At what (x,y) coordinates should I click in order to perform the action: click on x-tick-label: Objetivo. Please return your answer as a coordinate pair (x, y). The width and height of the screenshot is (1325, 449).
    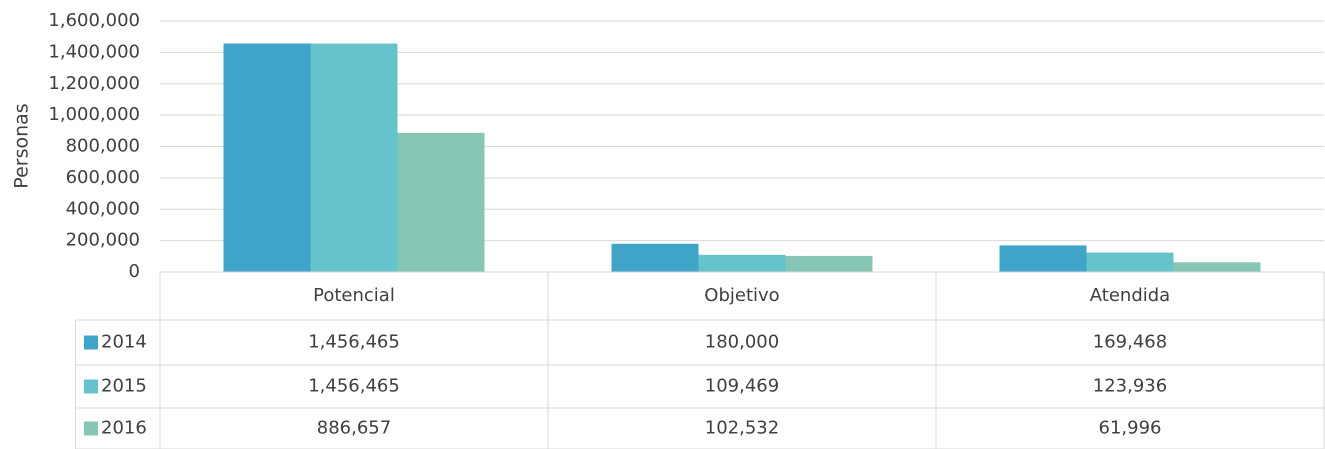
    Looking at the image, I should click on (741, 295).